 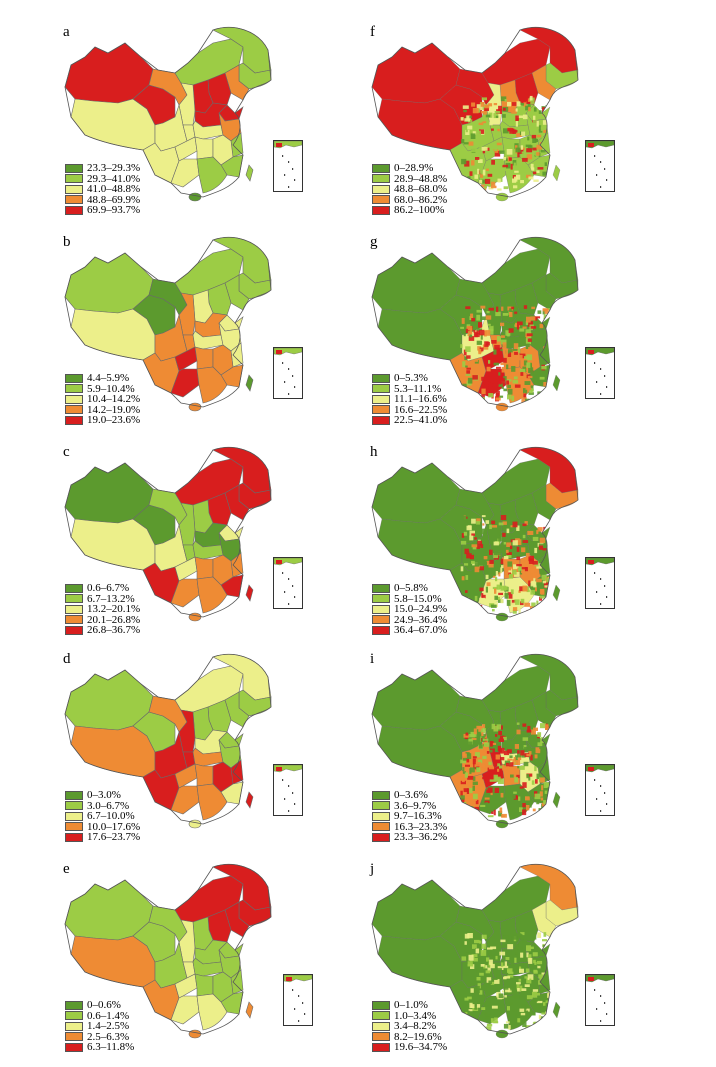 What do you see at coordinates (409, 816) in the screenshot?
I see `legend-item: 9.7–16.3%` at bounding box center [409, 816].